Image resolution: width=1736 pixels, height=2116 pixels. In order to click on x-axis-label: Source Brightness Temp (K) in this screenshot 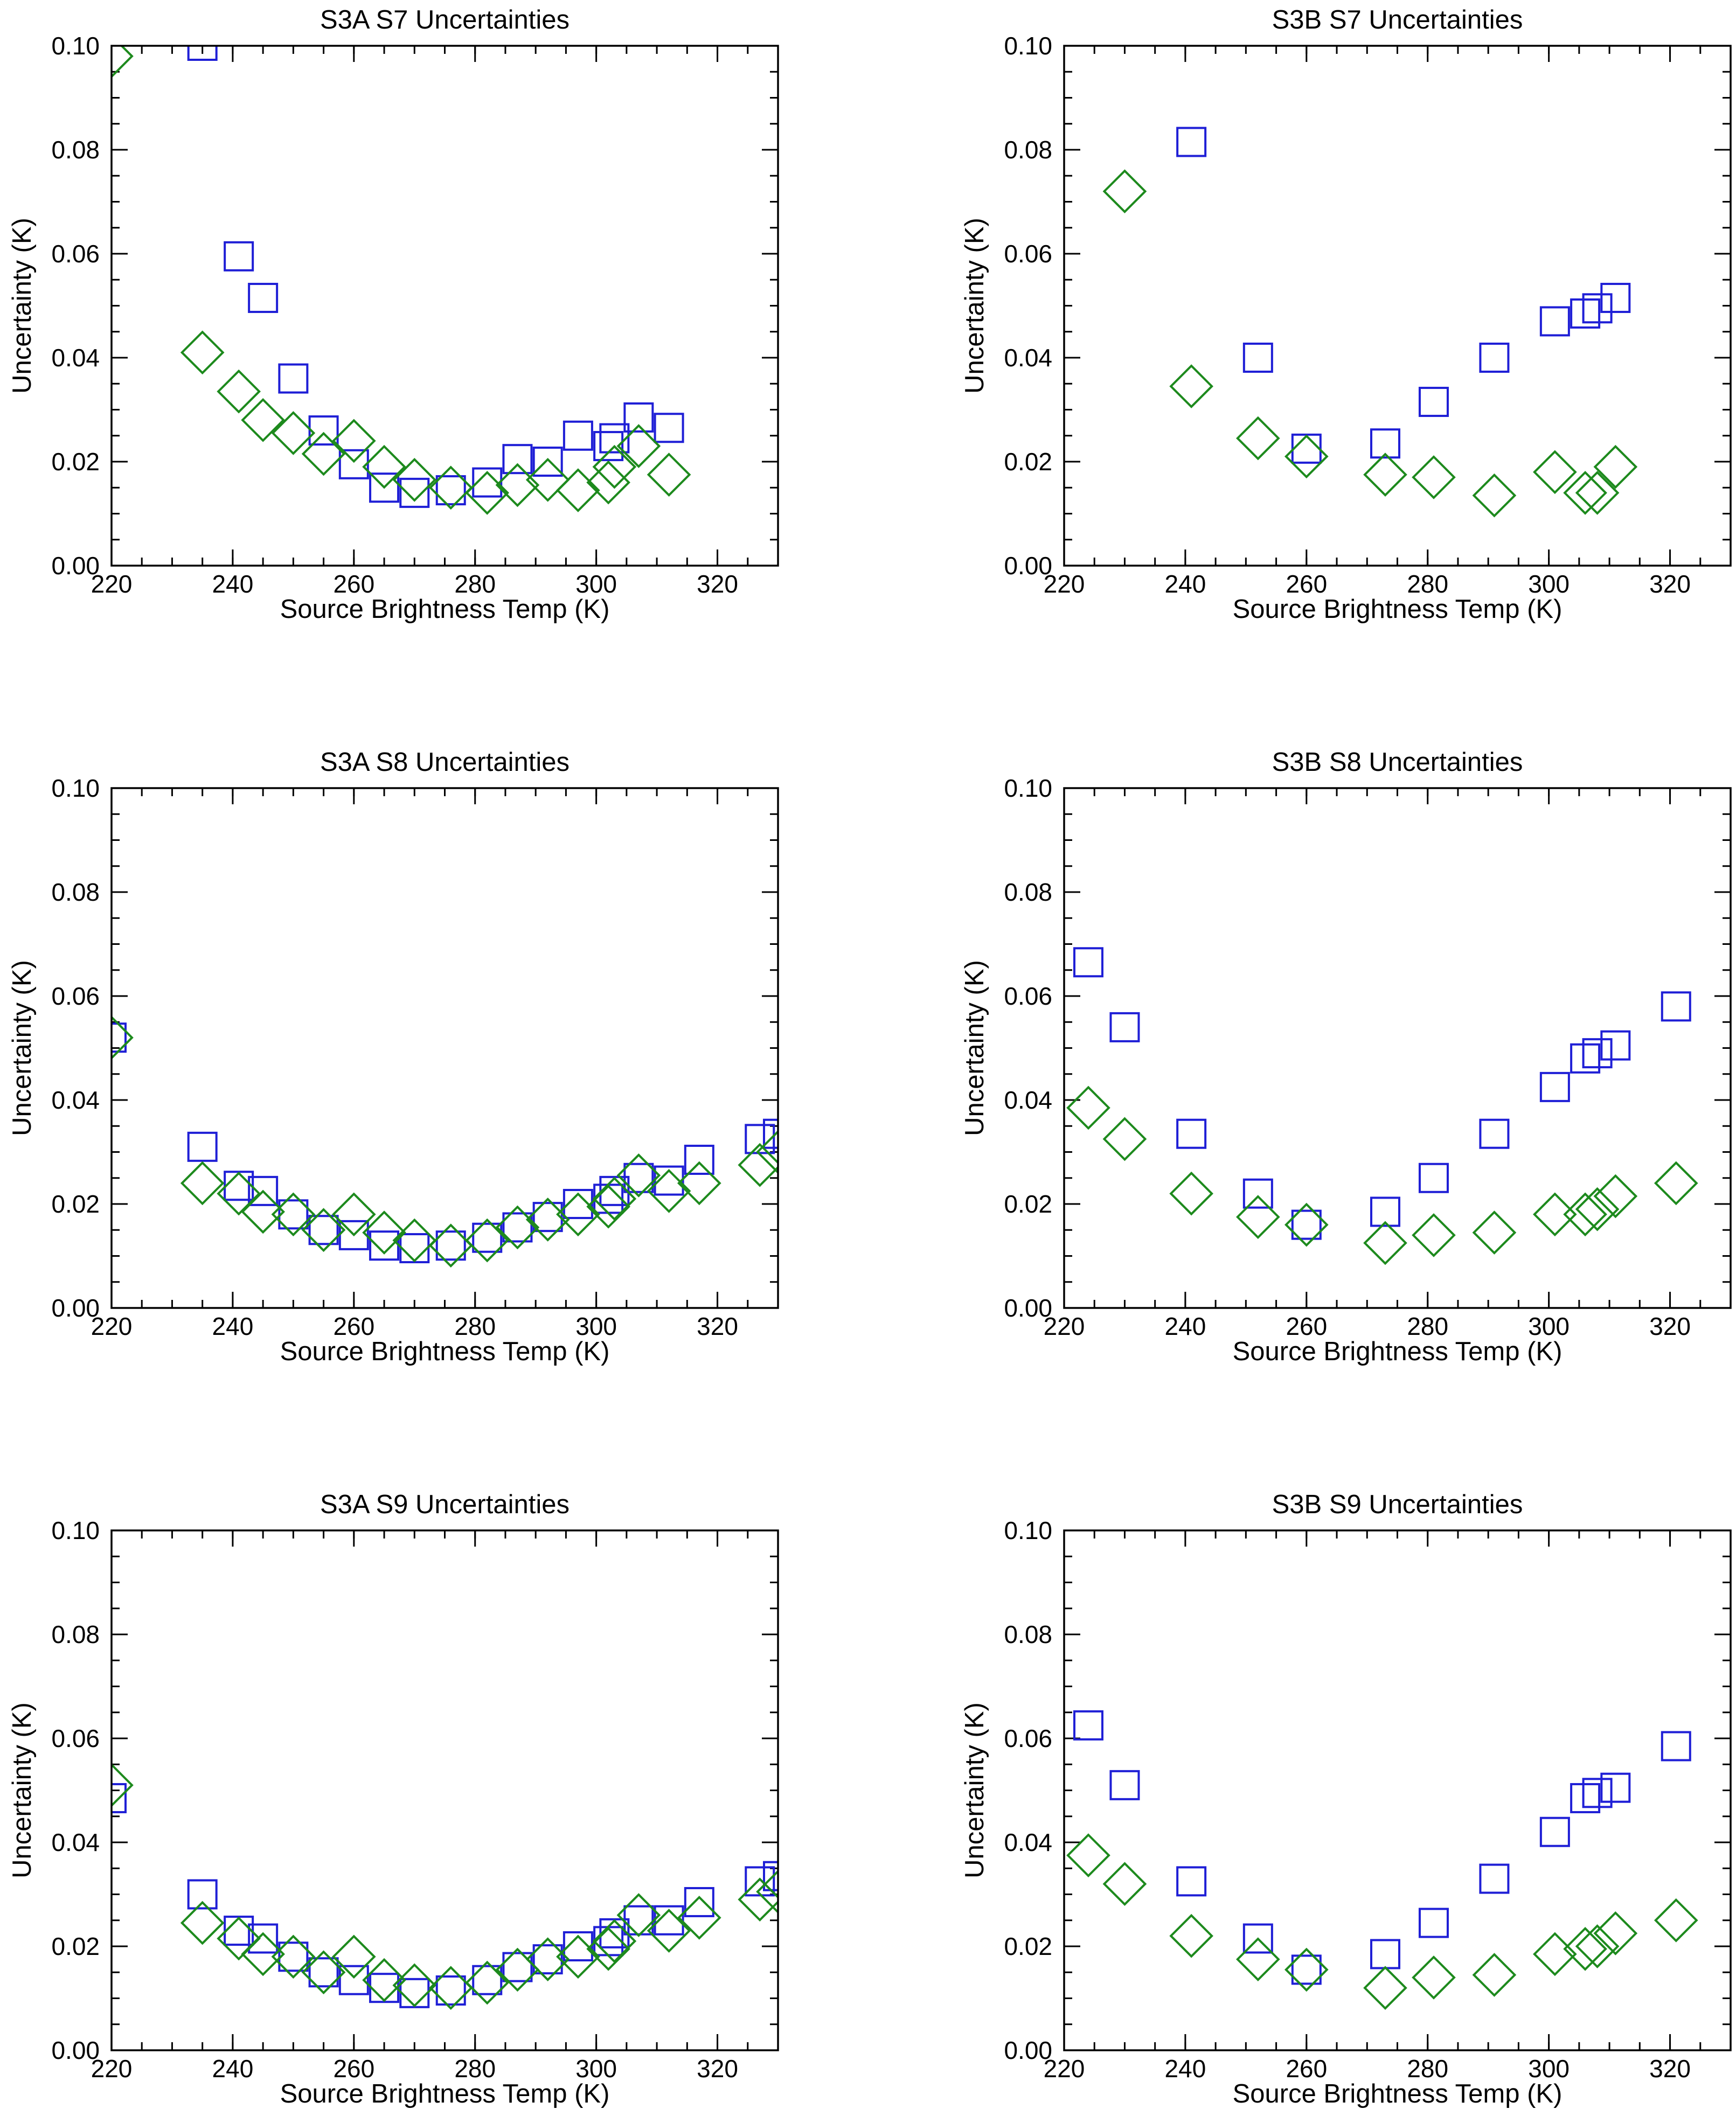, I will do `click(445, 1351)`.